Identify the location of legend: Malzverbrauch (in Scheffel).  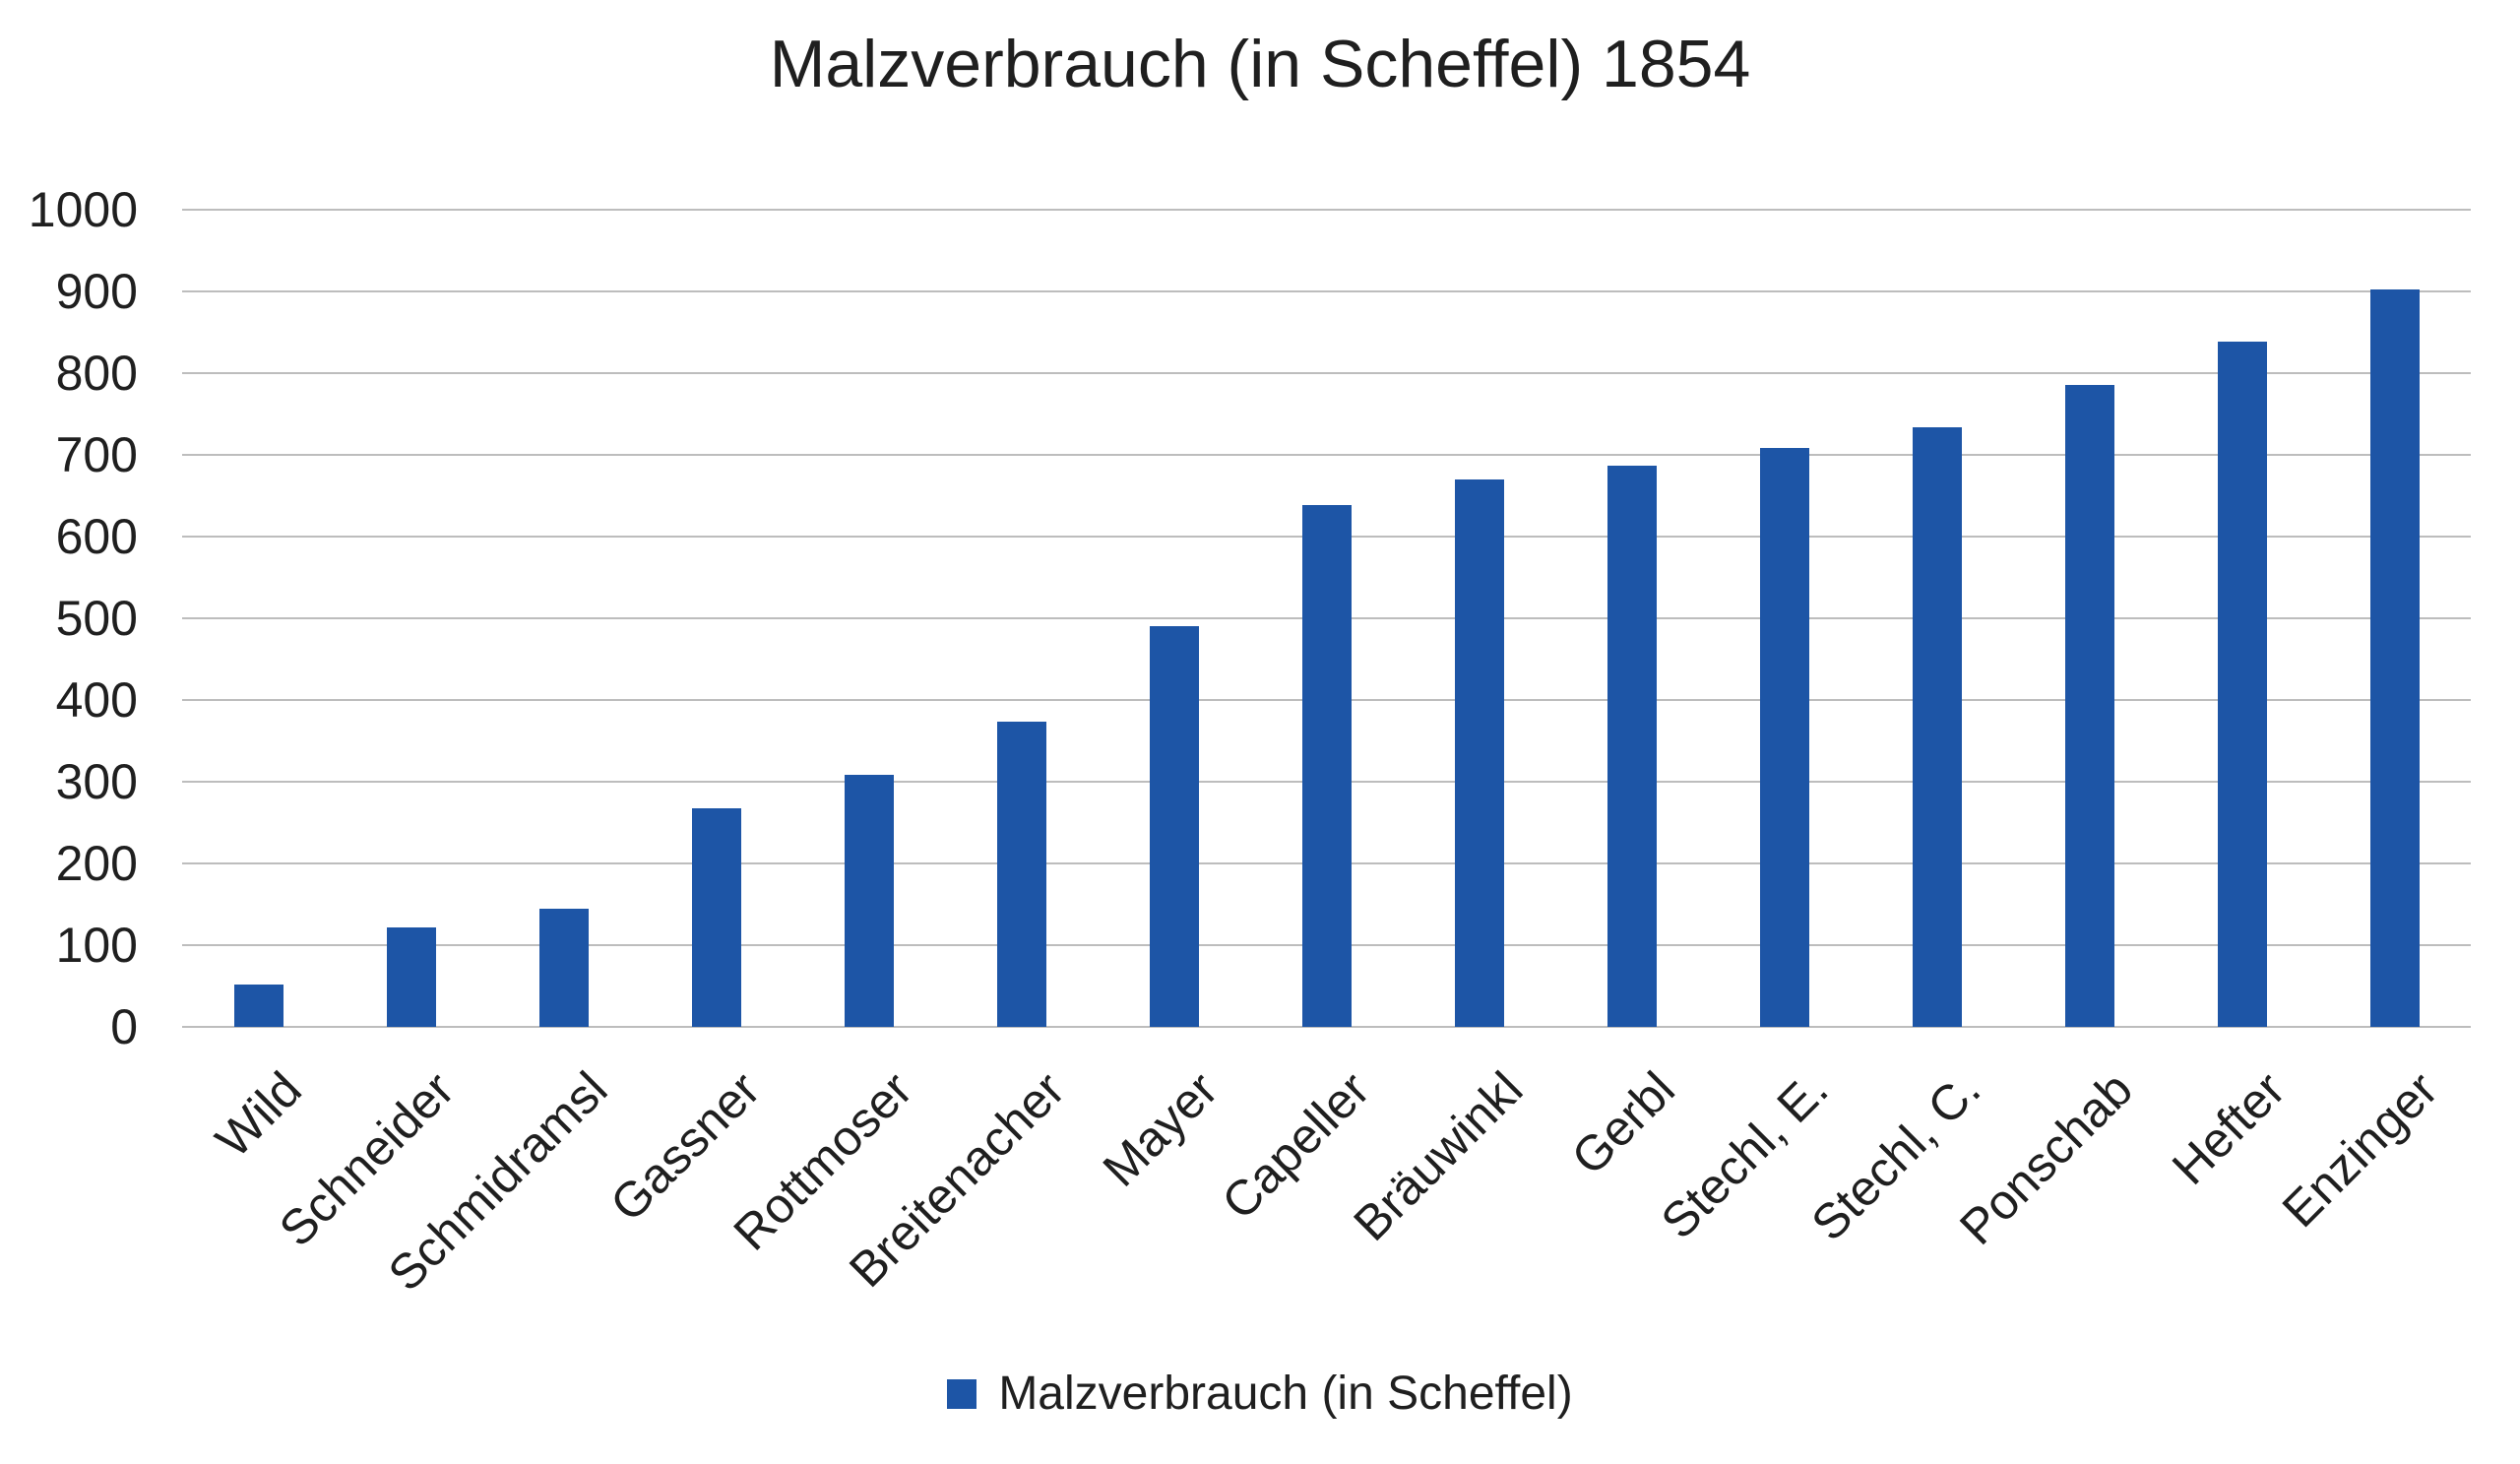
(1260, 1394).